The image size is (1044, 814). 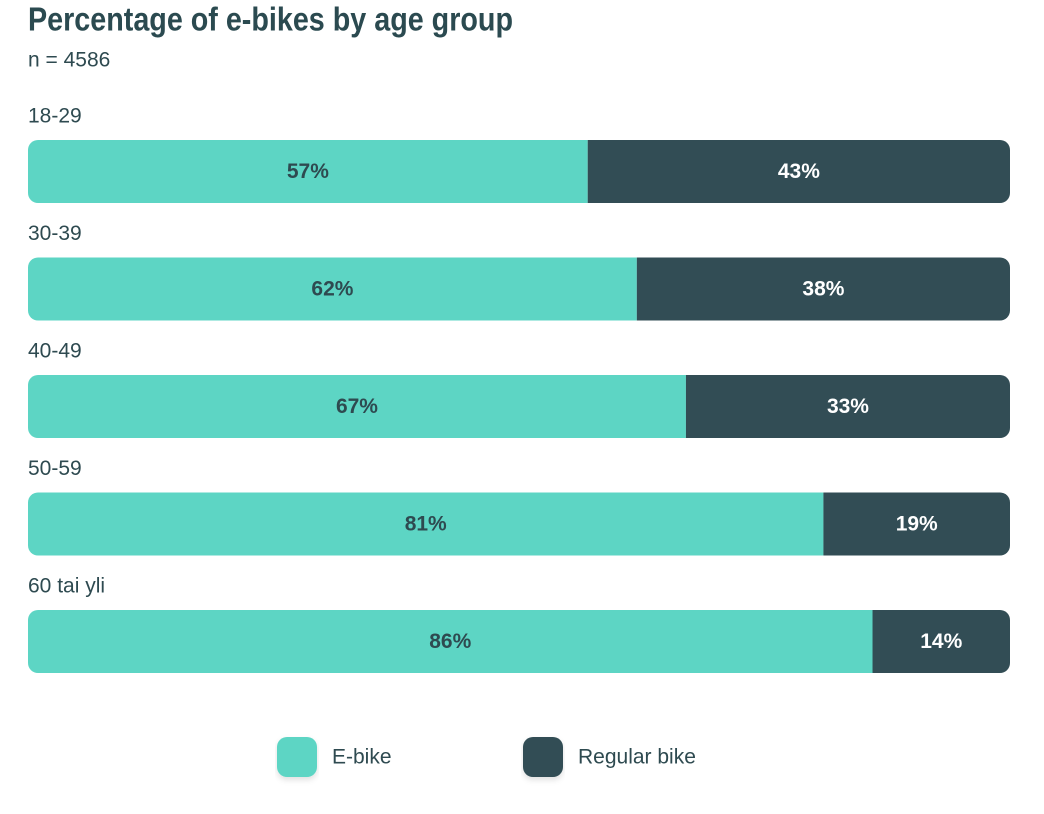 What do you see at coordinates (55, 116) in the screenshot?
I see `category-label: 18-29` at bounding box center [55, 116].